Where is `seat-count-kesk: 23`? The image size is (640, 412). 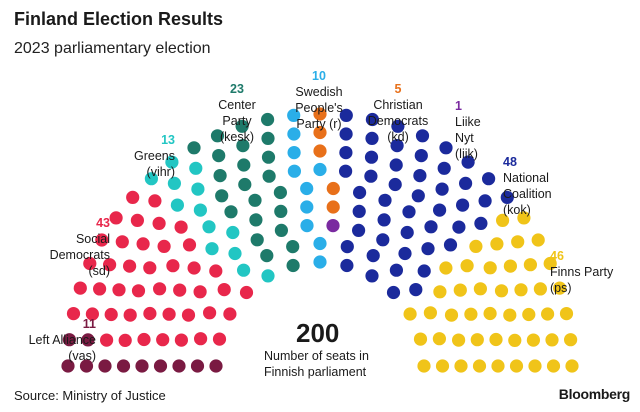 seat-count-kesk: 23 is located at coordinates (237, 89).